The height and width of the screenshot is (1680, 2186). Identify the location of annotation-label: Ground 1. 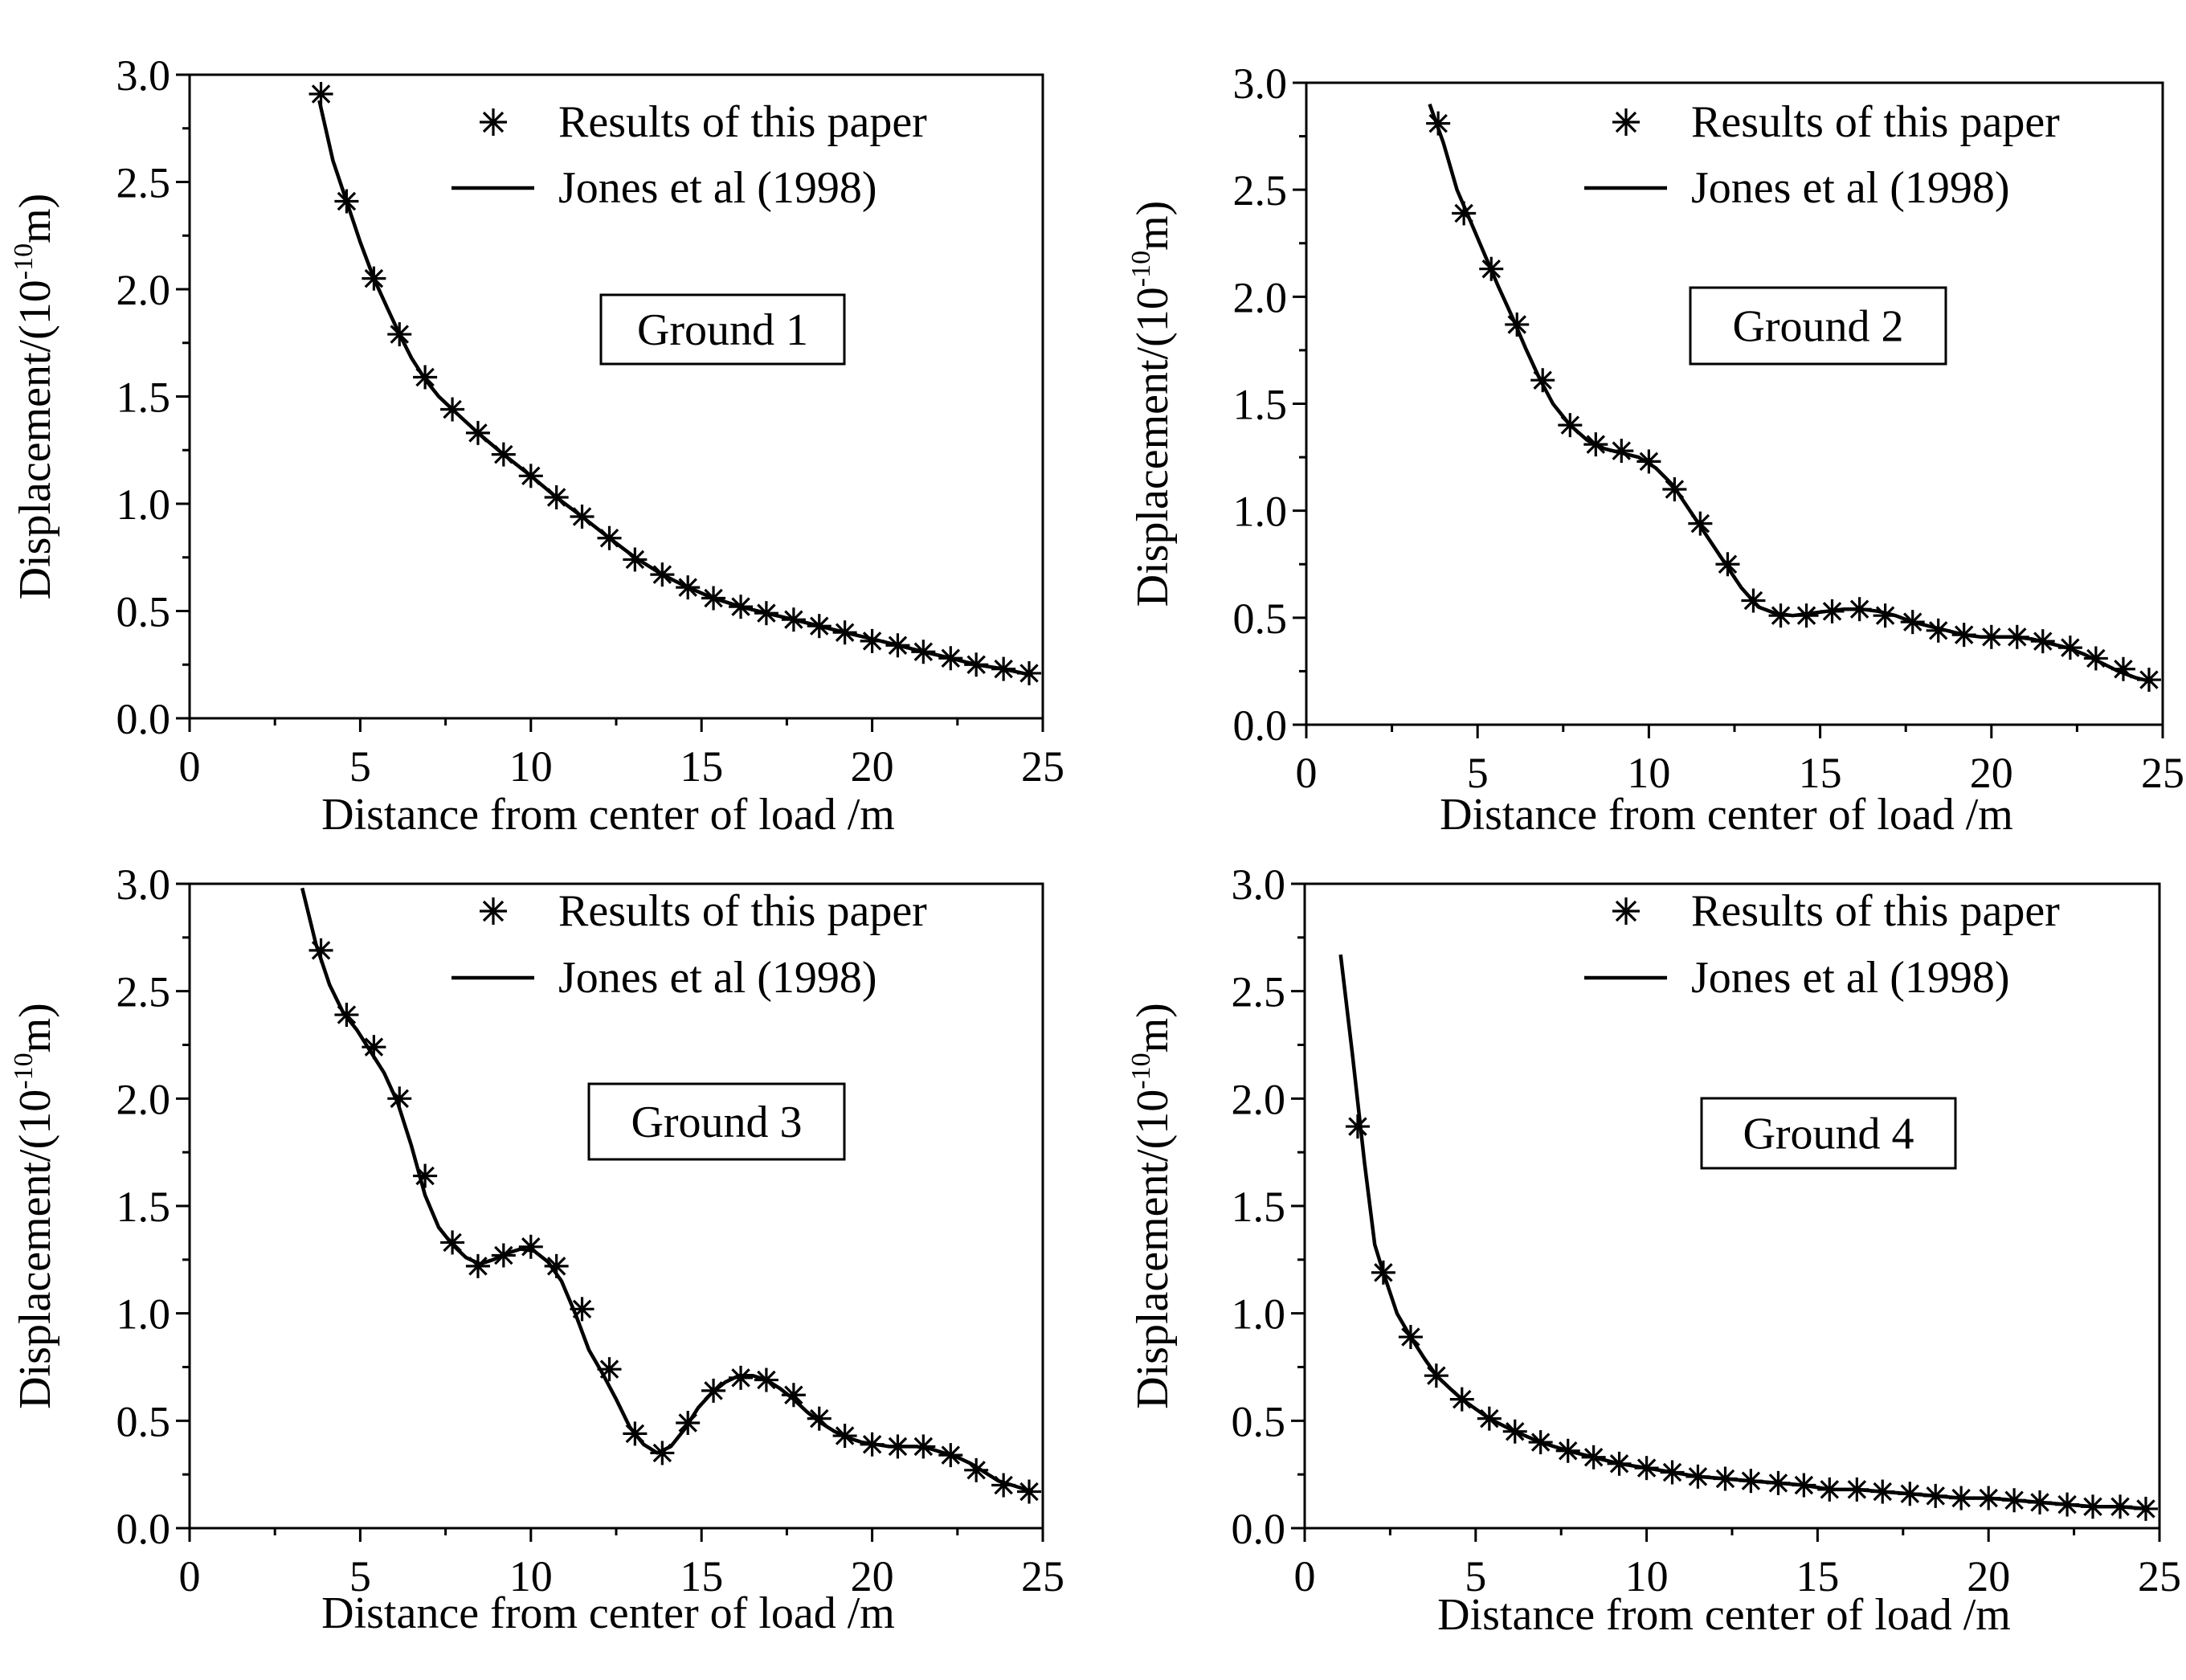
(722, 330).